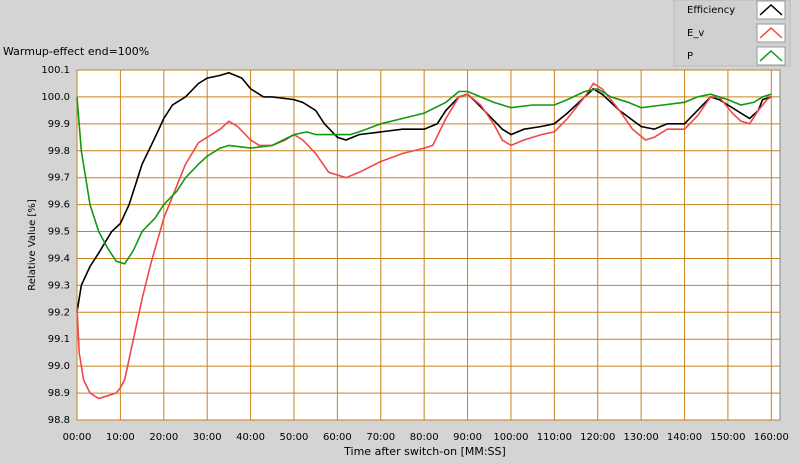 The width and height of the screenshot is (800, 463). What do you see at coordinates (59, 366) in the screenshot?
I see `y-tick-label: 99.0` at bounding box center [59, 366].